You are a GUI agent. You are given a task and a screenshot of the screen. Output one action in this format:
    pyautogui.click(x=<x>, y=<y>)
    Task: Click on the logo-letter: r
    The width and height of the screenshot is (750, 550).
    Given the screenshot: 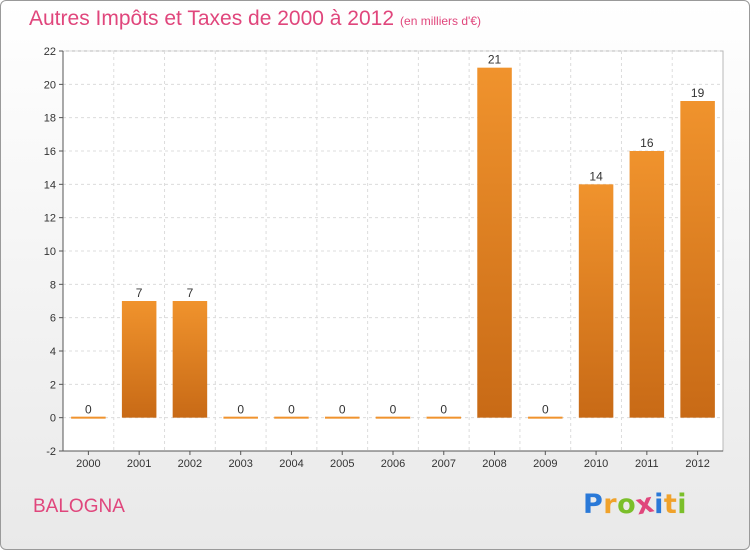 What is the action you would take?
    pyautogui.click(x=610, y=504)
    